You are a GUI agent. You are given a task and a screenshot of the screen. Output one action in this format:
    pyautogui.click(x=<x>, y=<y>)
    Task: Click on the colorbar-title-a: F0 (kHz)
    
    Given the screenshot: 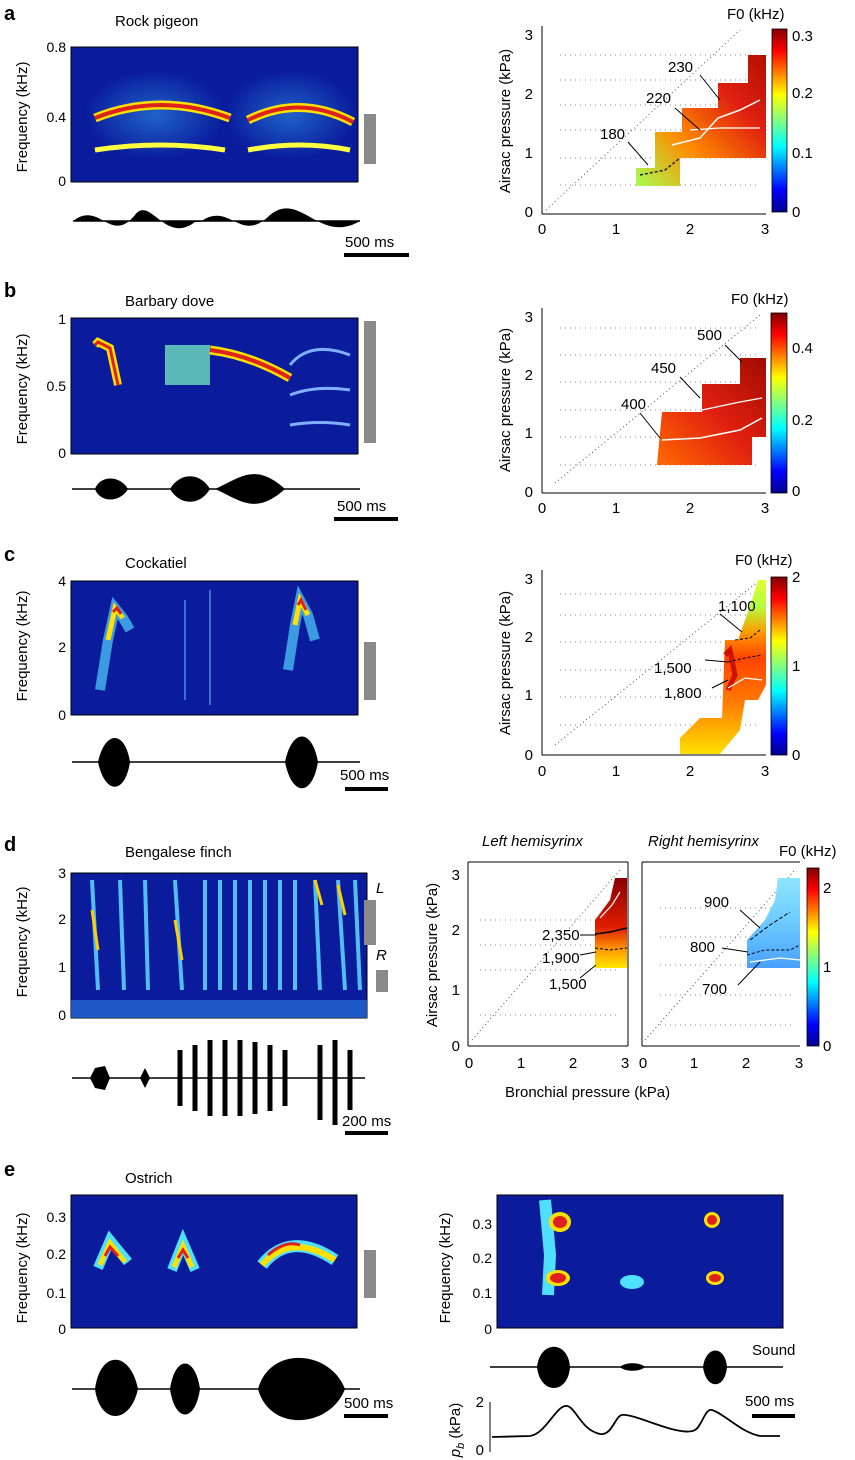 What is the action you would take?
    pyautogui.click(x=756, y=14)
    